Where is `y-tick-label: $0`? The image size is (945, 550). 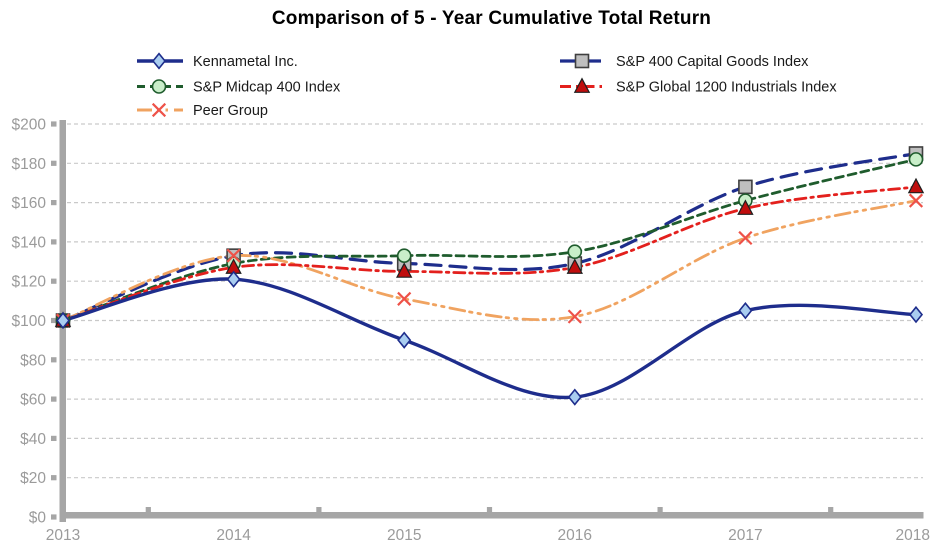 y-tick-label: $0 is located at coordinates (38, 518).